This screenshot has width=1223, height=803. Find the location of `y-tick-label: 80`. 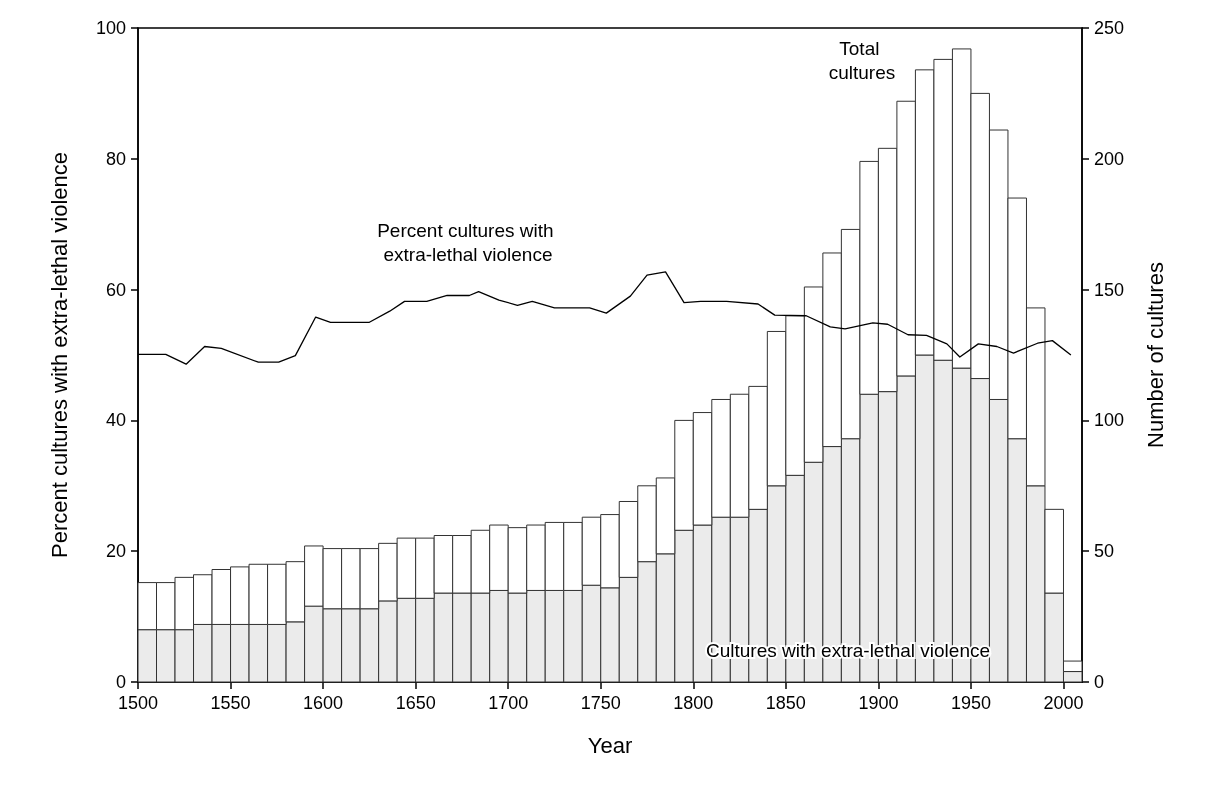

y-tick-label: 80 is located at coordinates (115, 158).